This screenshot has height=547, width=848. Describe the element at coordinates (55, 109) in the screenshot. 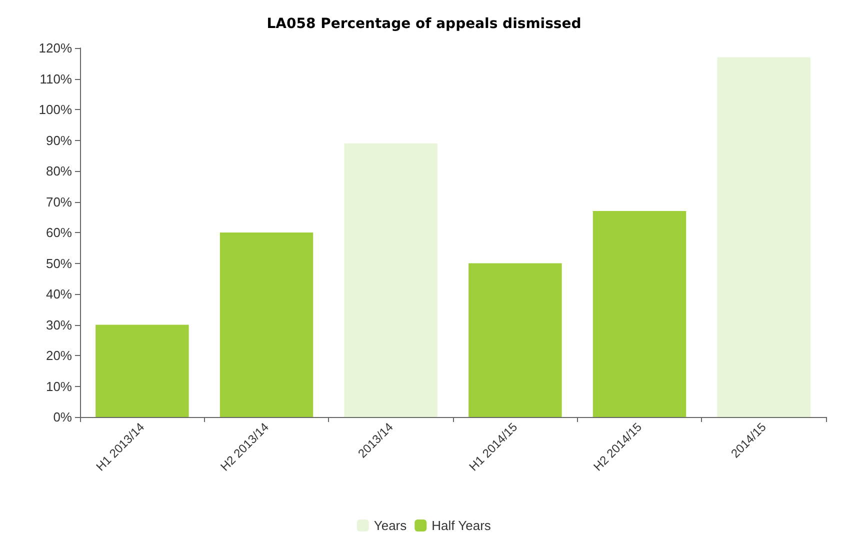

I see `y-tick-label: 100%` at that location.